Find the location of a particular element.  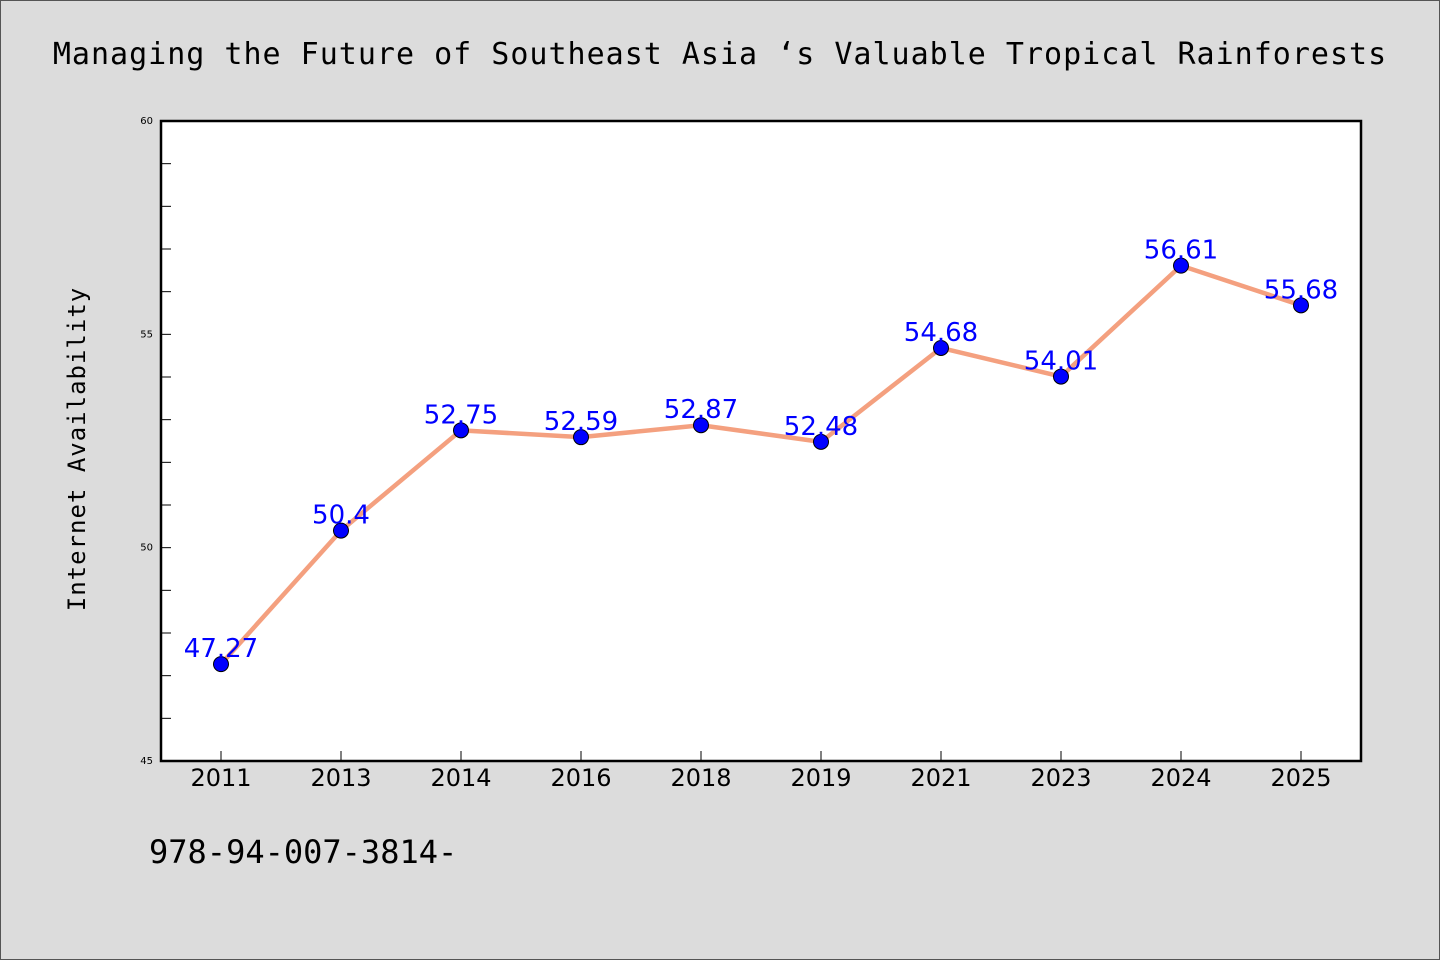

data-label: 52.59 is located at coordinates (581, 422).